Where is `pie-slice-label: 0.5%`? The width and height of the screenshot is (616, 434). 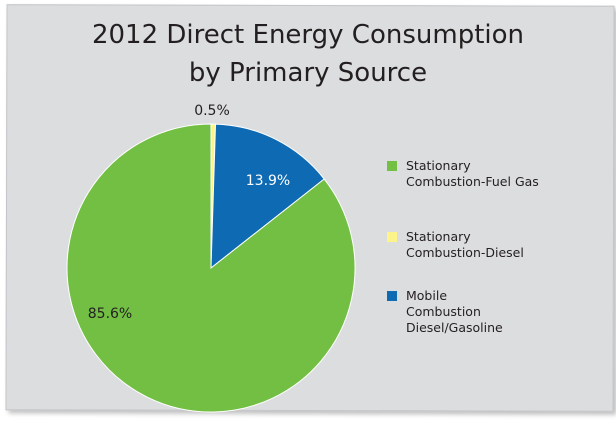 pie-slice-label: 0.5% is located at coordinates (212, 111).